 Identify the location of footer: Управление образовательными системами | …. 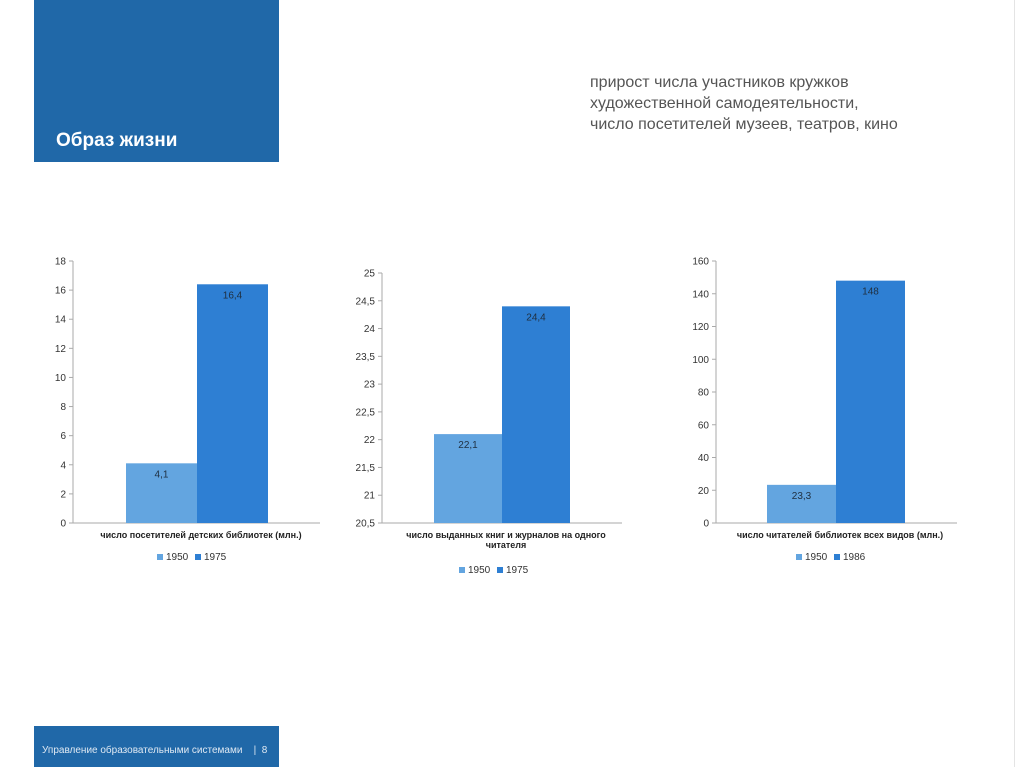
(156, 746).